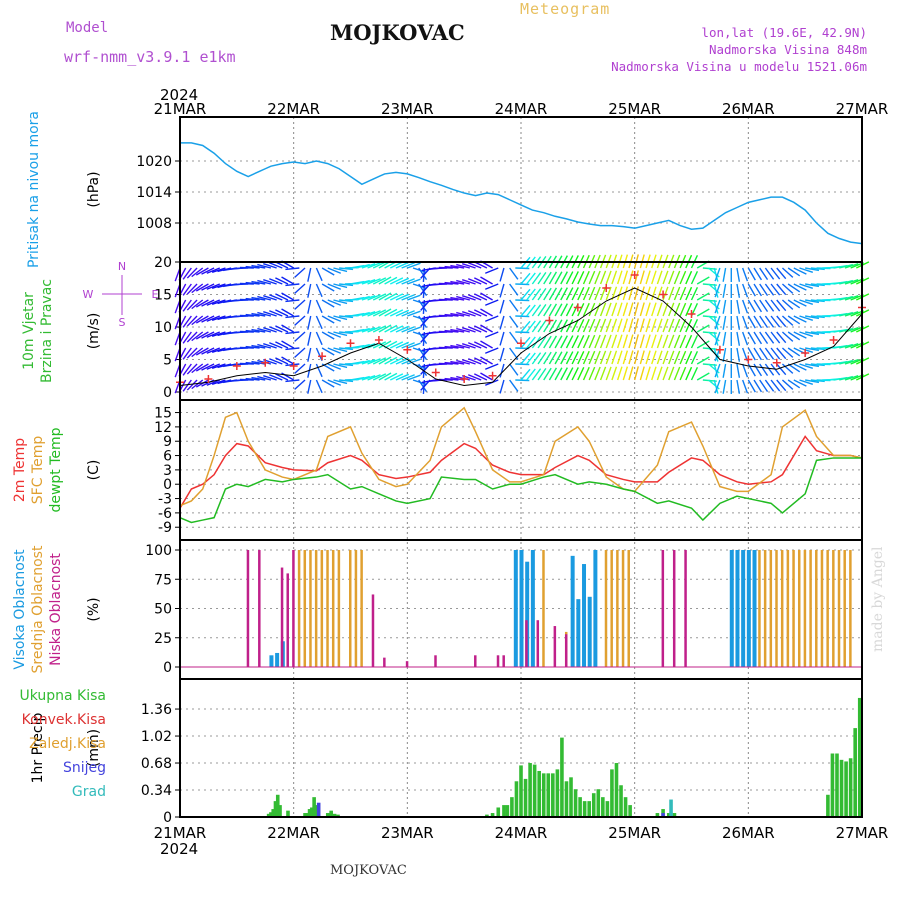 The width and height of the screenshot is (900, 900). I want to click on y-axis-label: 1hr Precip, so click(38, 748).